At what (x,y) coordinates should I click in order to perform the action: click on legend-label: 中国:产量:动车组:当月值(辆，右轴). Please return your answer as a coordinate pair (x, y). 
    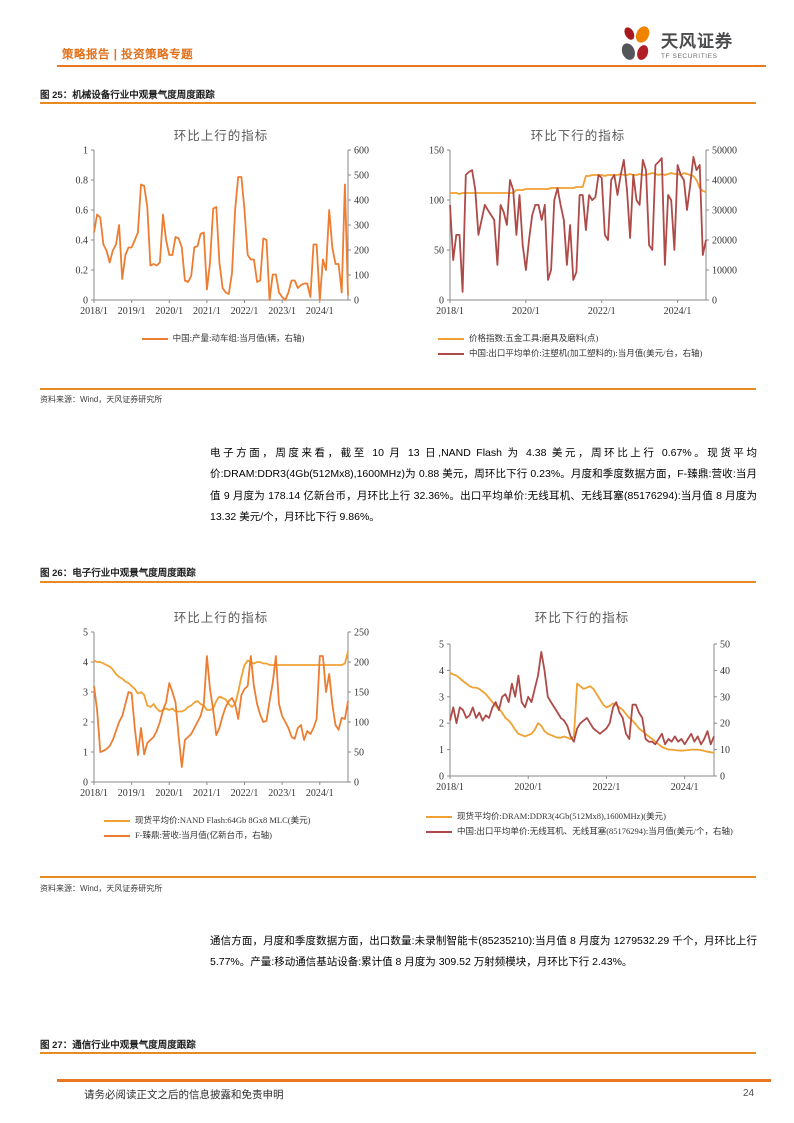
    Looking at the image, I should click on (238, 338).